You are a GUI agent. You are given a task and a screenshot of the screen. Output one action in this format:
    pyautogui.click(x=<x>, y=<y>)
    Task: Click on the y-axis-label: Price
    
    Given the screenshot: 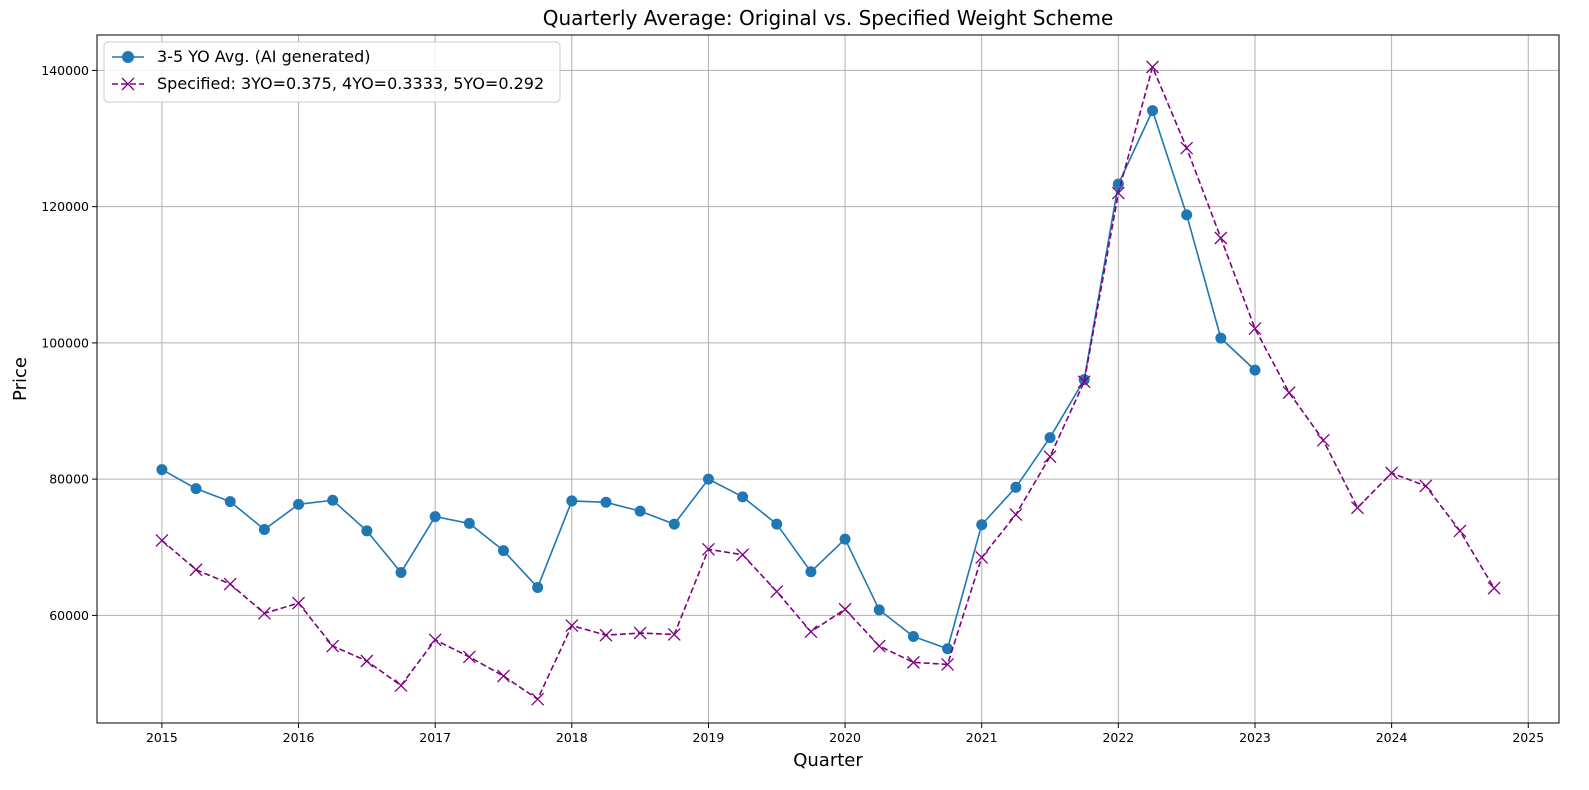 What is the action you would take?
    pyautogui.click(x=20, y=379)
    